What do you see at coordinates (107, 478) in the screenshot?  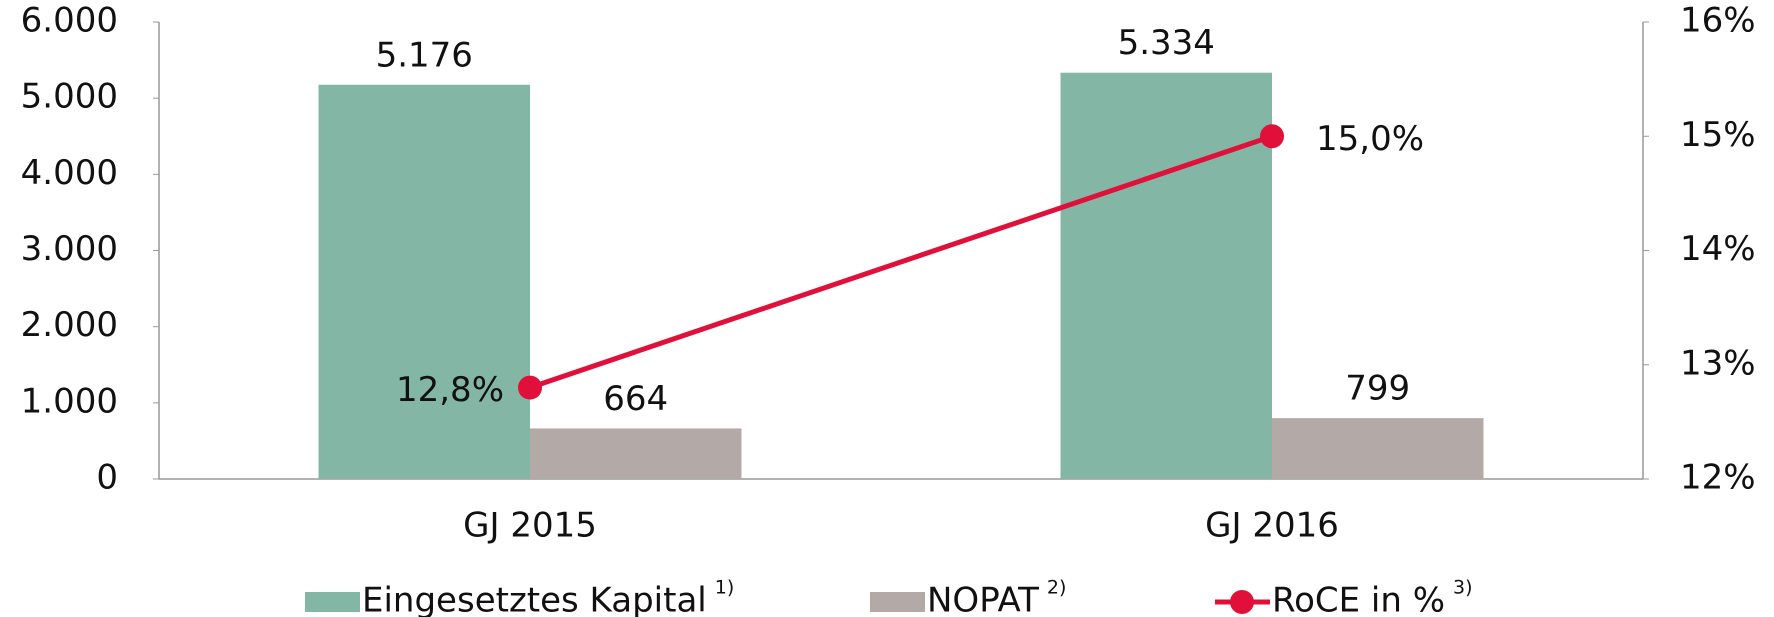 I see `y-tick-label: 0` at bounding box center [107, 478].